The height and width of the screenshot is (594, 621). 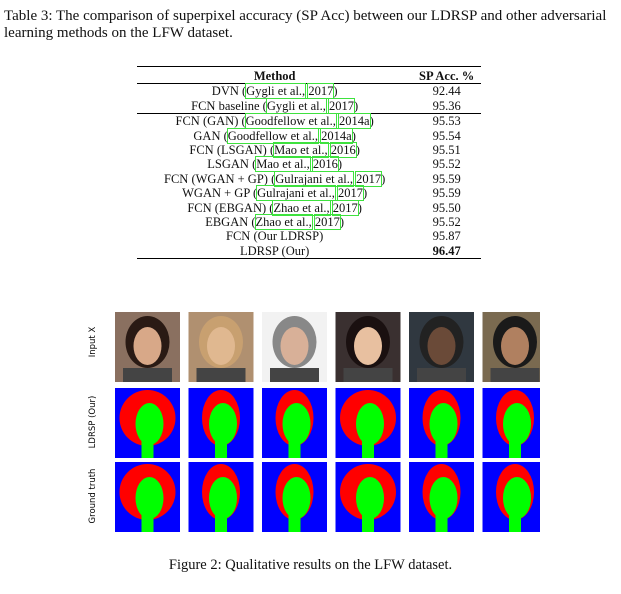 I want to click on method-text: FCN (GAN) (, so click(x=210, y=121).